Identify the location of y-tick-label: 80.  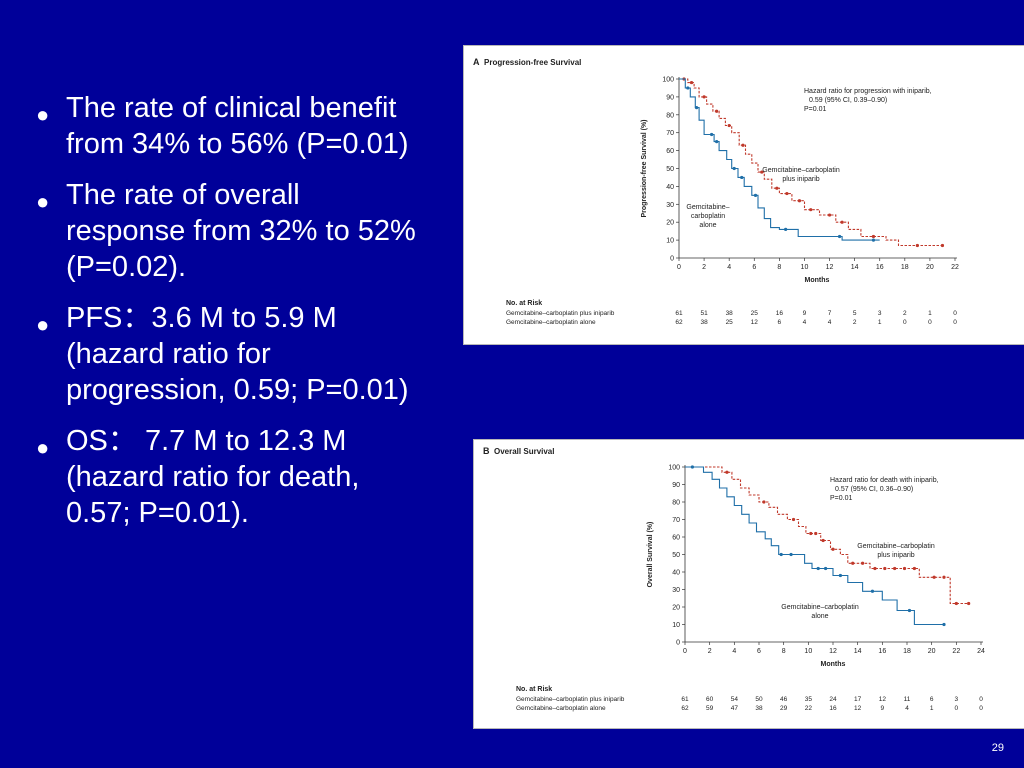
(676, 503).